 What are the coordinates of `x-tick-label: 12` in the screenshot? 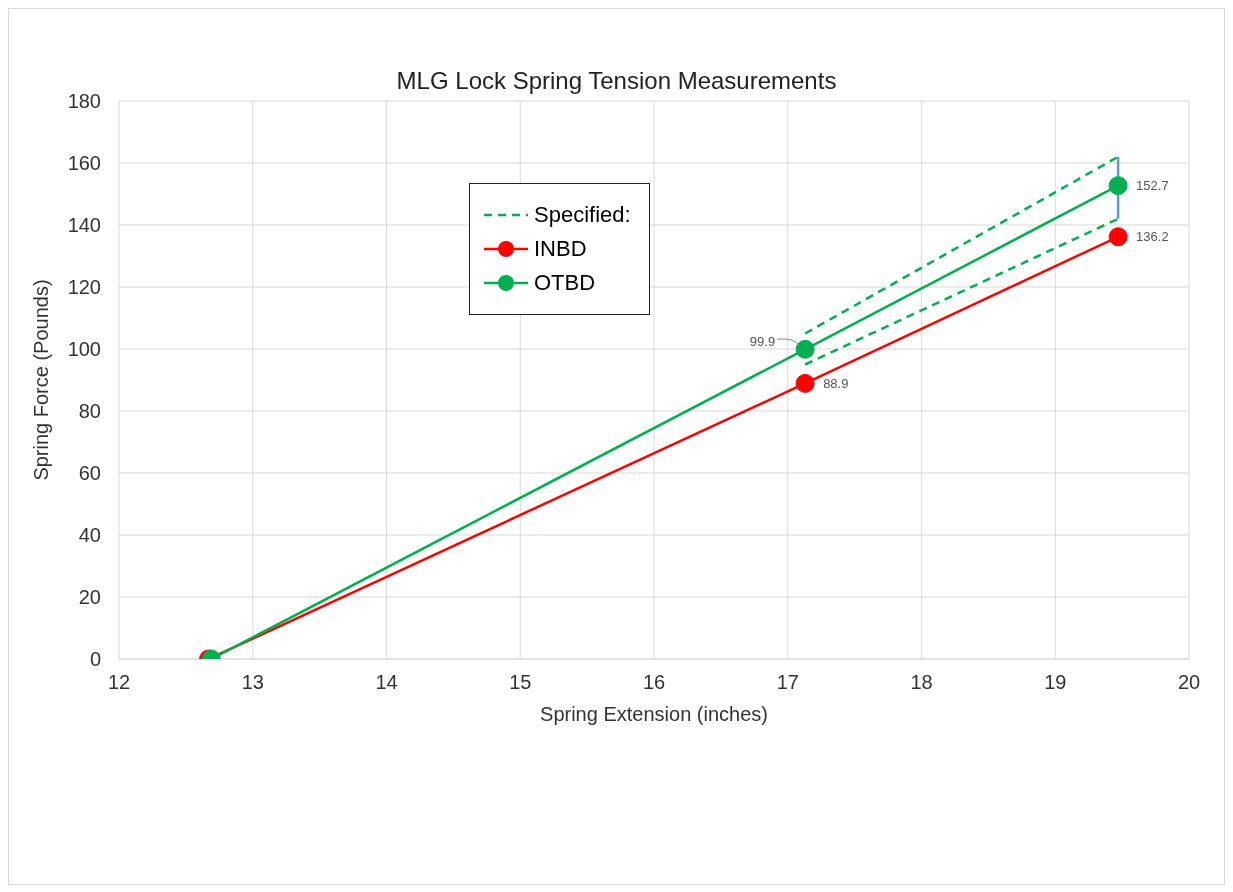 It's located at (119, 682).